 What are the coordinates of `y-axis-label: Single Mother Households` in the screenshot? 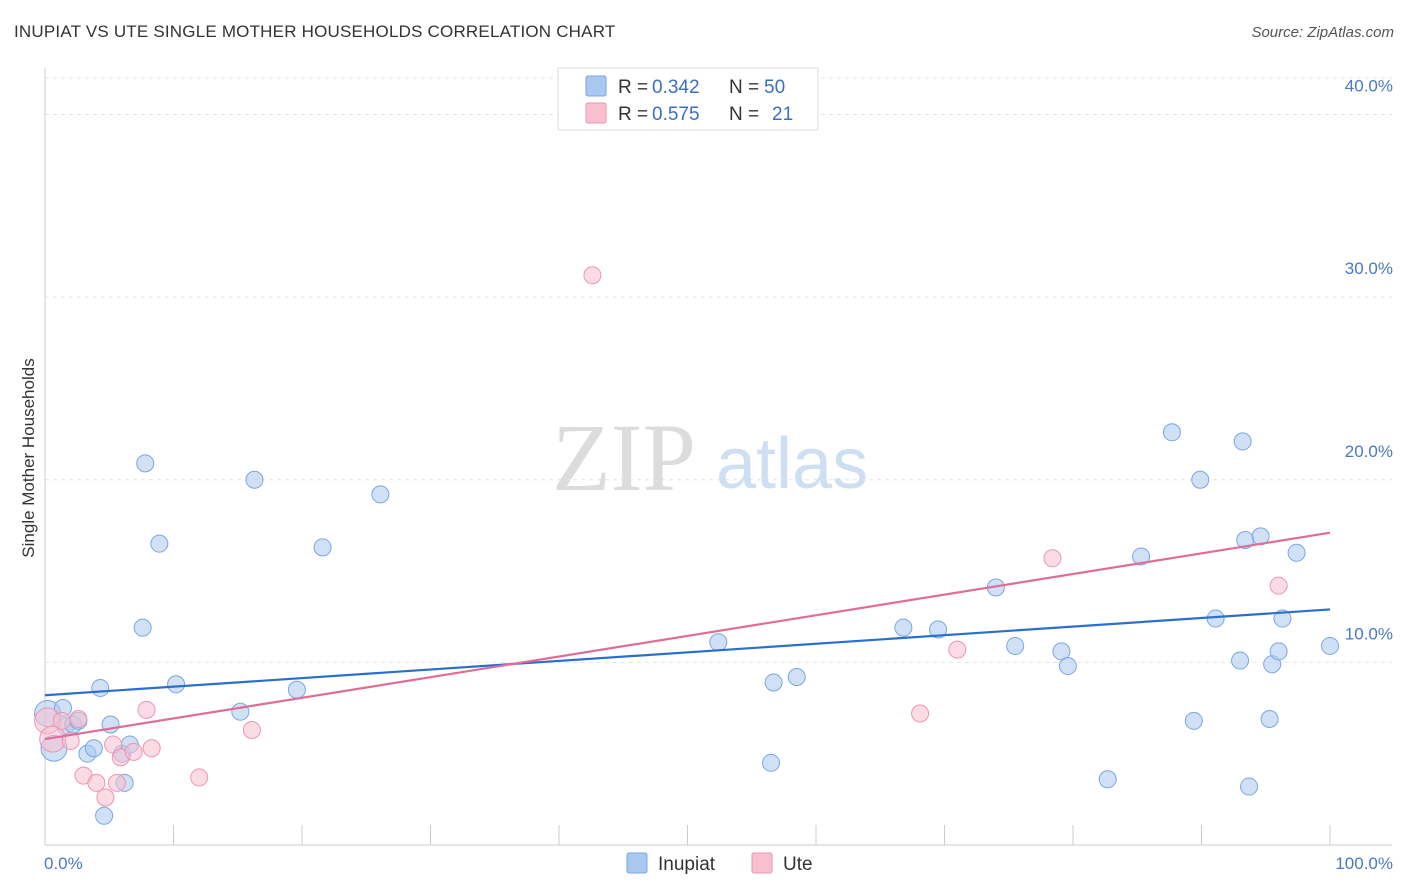 It's located at (28, 457).